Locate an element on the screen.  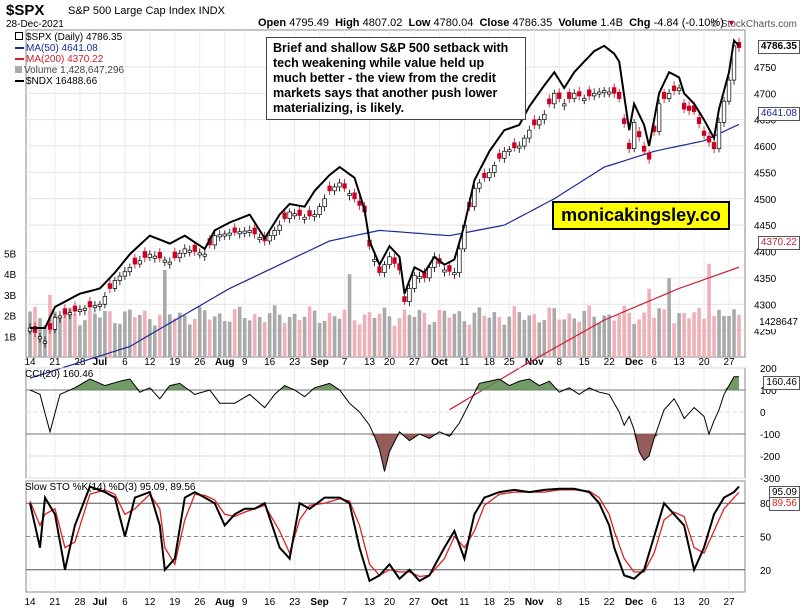
x-tick-label: 27 is located at coordinates (415, 362).